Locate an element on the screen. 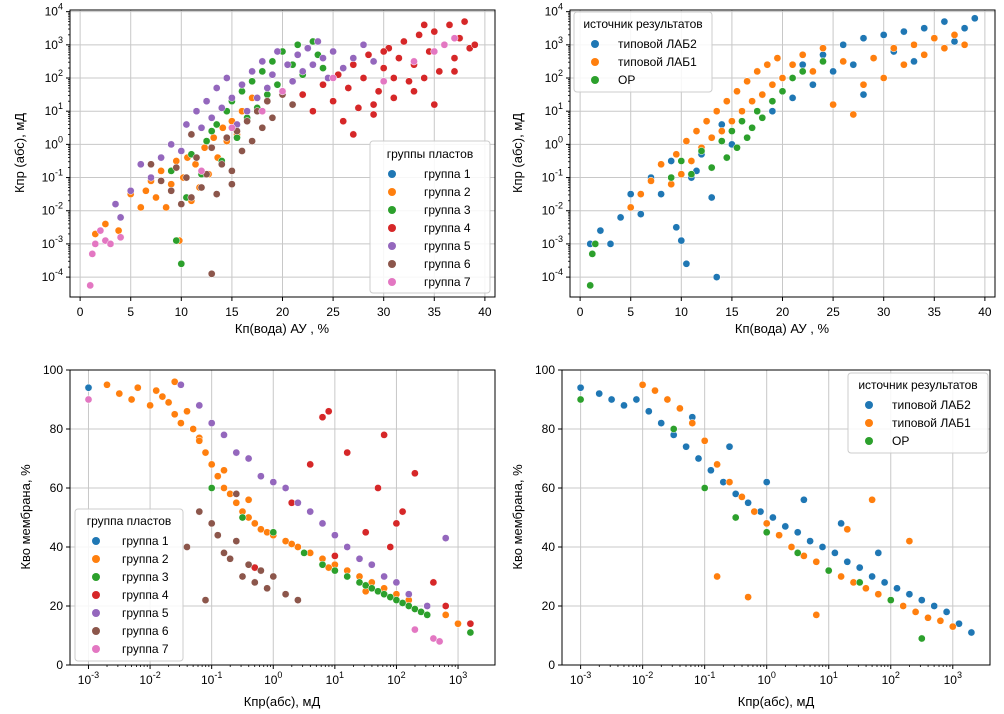 The height and width of the screenshot is (714, 1004). p4-xtick-0-exp: -3 is located at coordinates (587, 675).